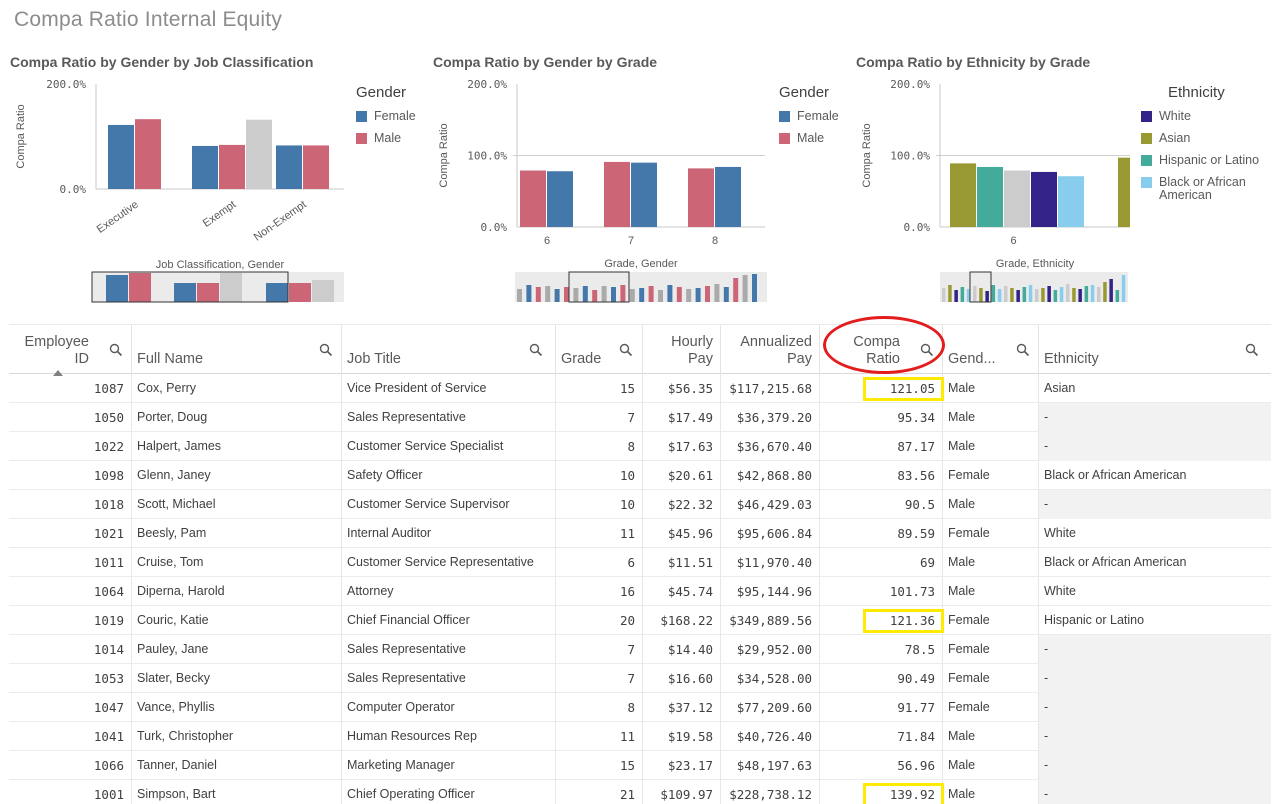 Image resolution: width=1275 pixels, height=804 pixels. I want to click on cell-annualized-pay: $11,970.40, so click(770, 562).